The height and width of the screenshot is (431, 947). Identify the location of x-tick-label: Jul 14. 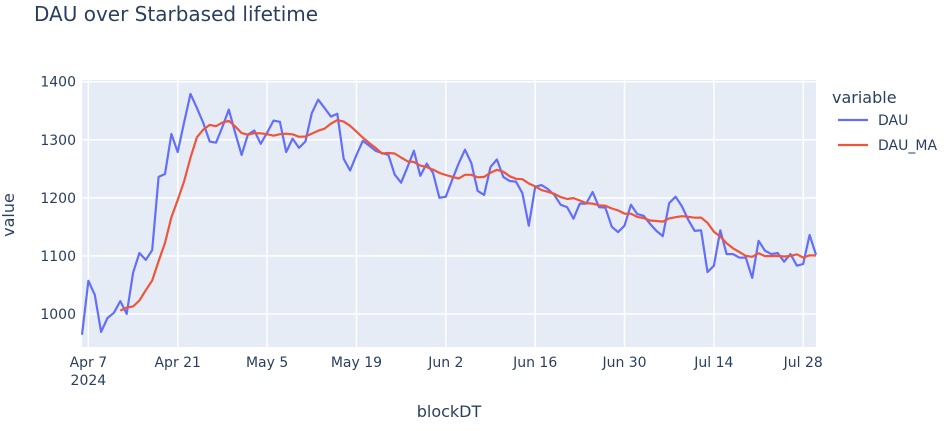
(713, 363).